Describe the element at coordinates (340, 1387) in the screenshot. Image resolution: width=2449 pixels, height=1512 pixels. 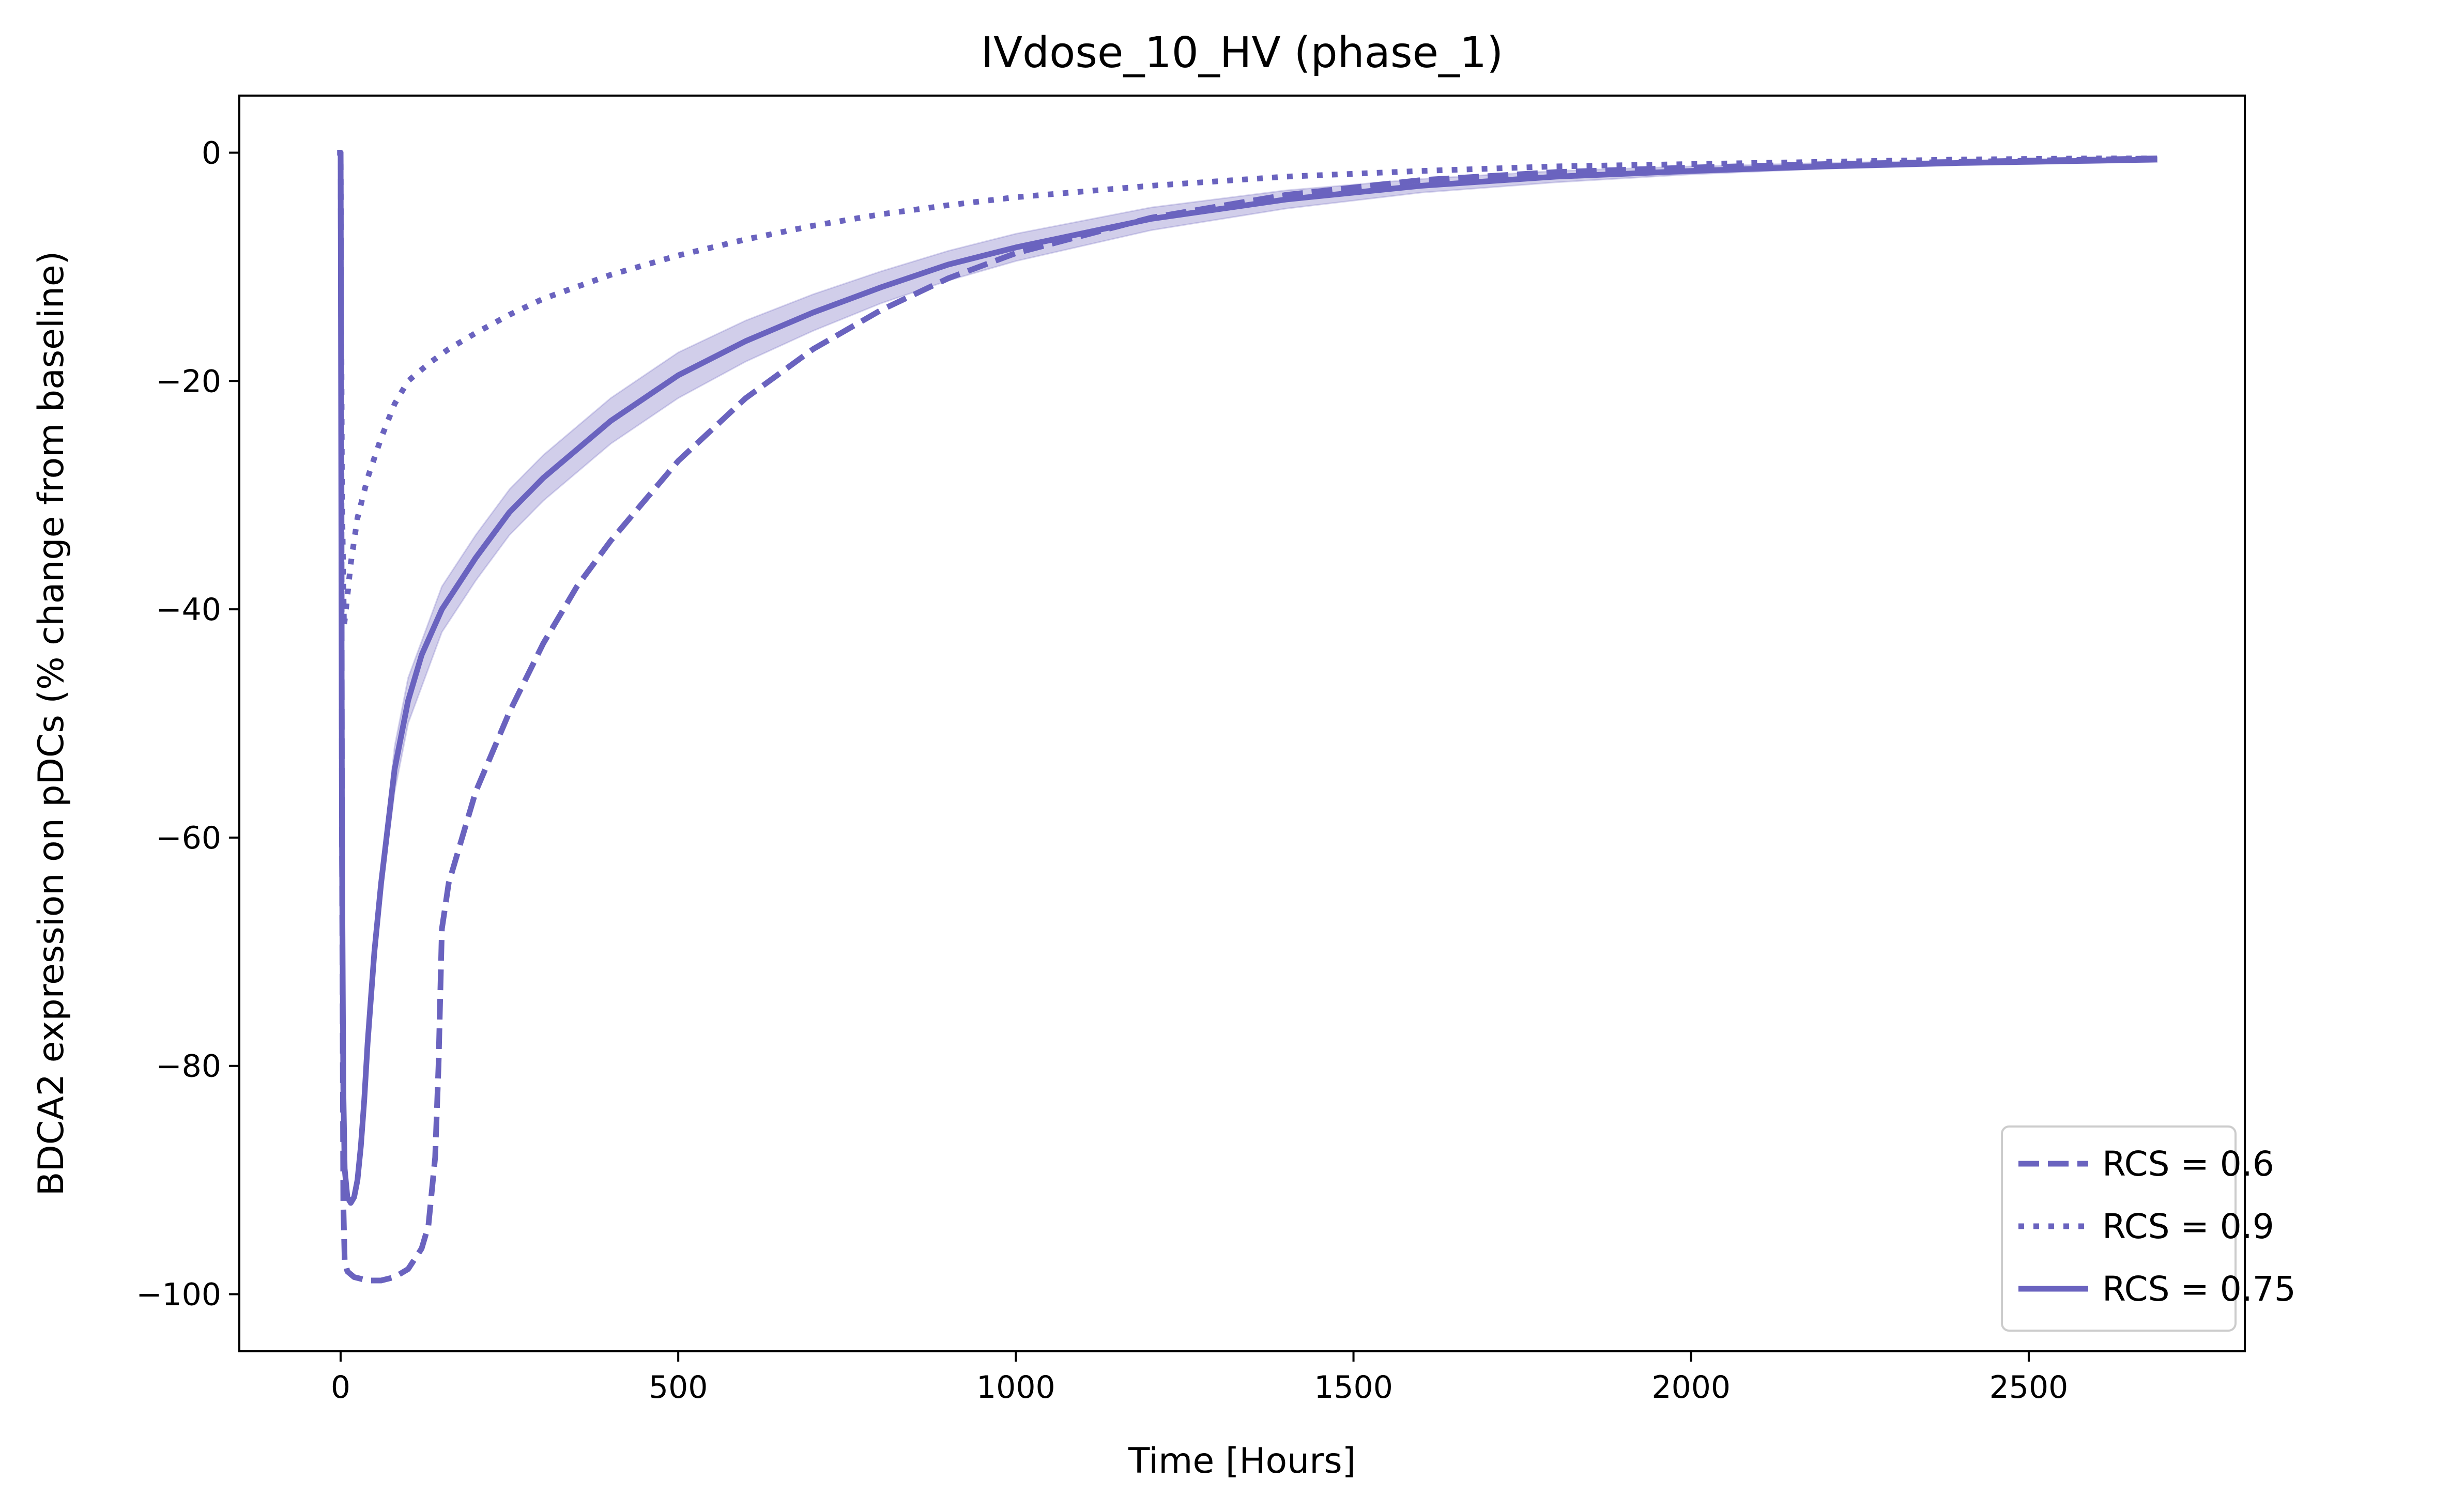
I see `x-tick-label: 0` at that location.